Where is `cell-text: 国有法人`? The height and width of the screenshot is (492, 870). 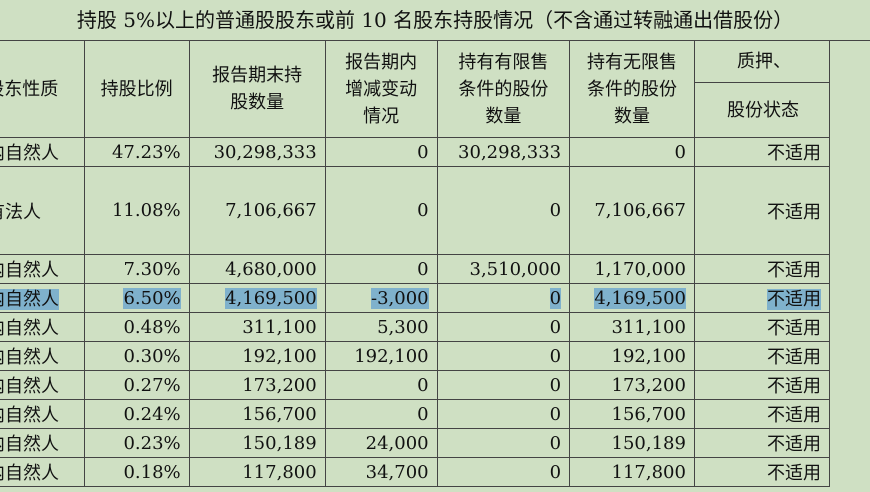
cell-text: 国有法人 is located at coordinates (20, 212).